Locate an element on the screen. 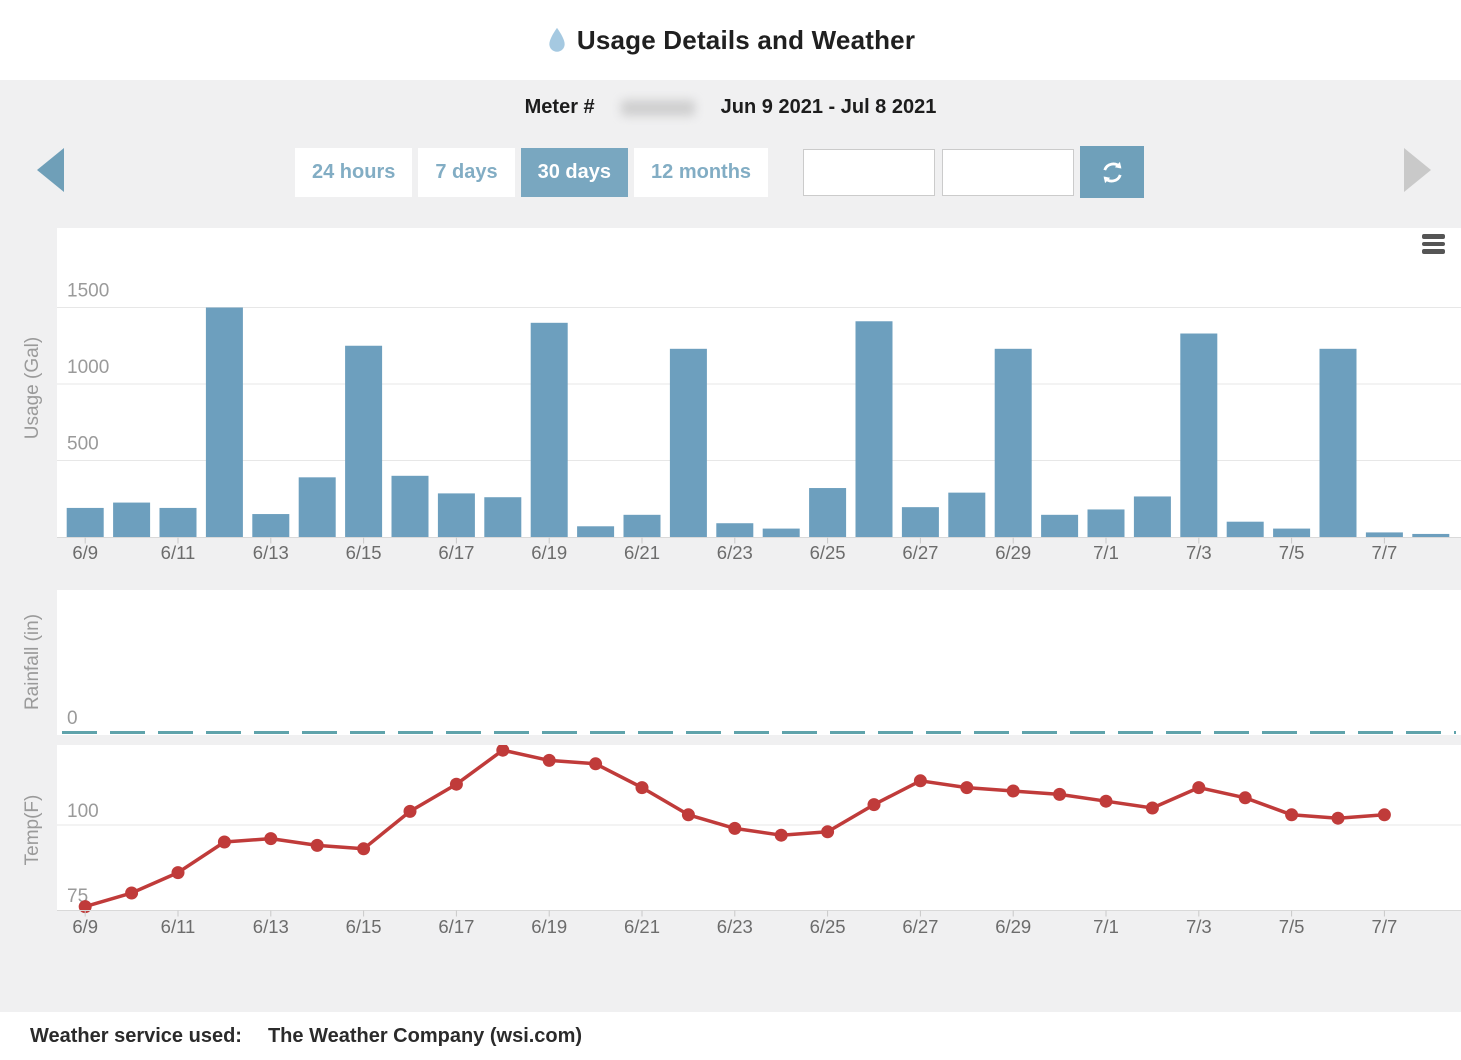  y-tick-label: 100 is located at coordinates (83, 811).